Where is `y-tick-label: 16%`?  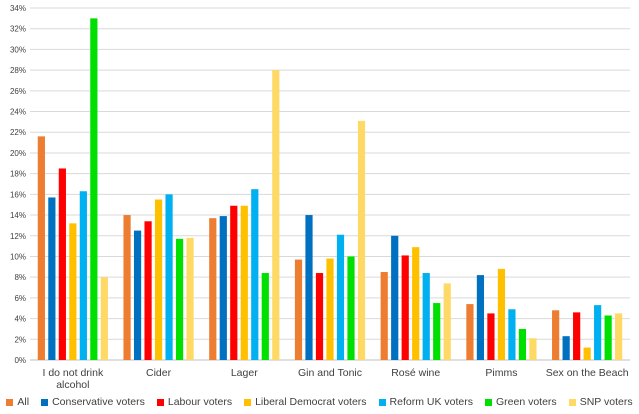 y-tick-label: 16% is located at coordinates (18, 194).